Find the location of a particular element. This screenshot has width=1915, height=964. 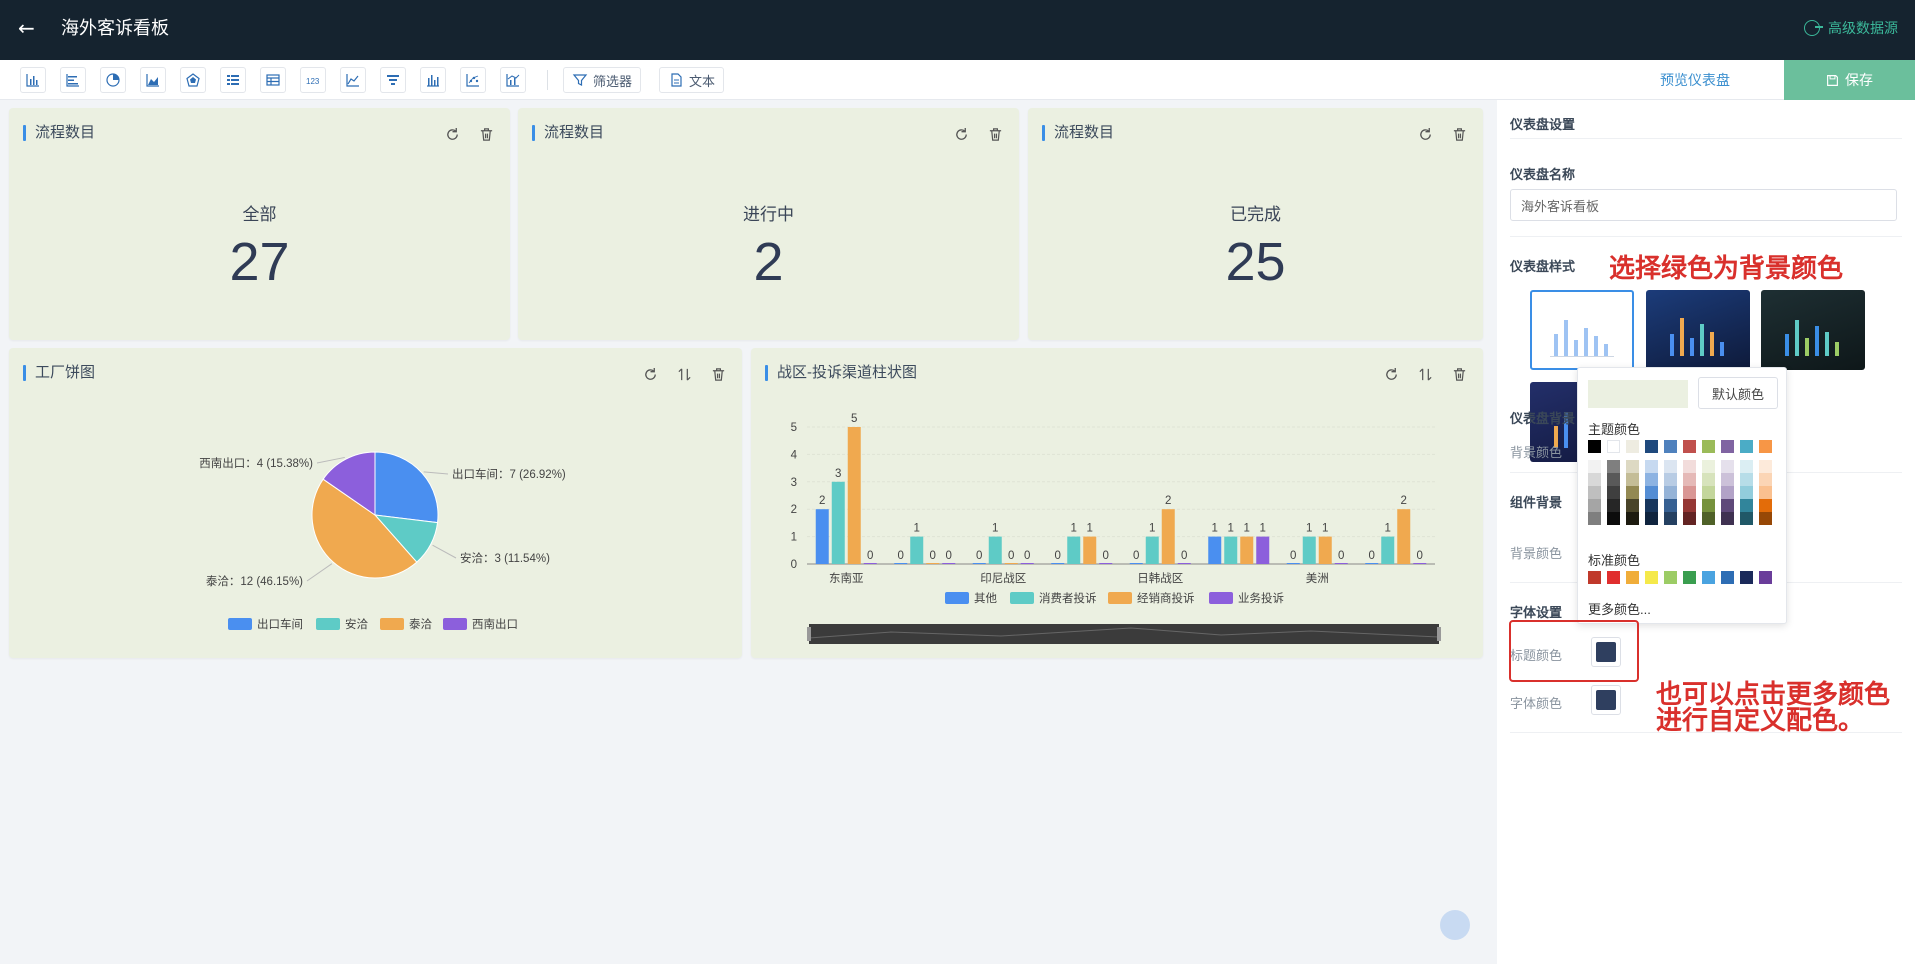

funnel-icon is located at coordinates (393, 80).